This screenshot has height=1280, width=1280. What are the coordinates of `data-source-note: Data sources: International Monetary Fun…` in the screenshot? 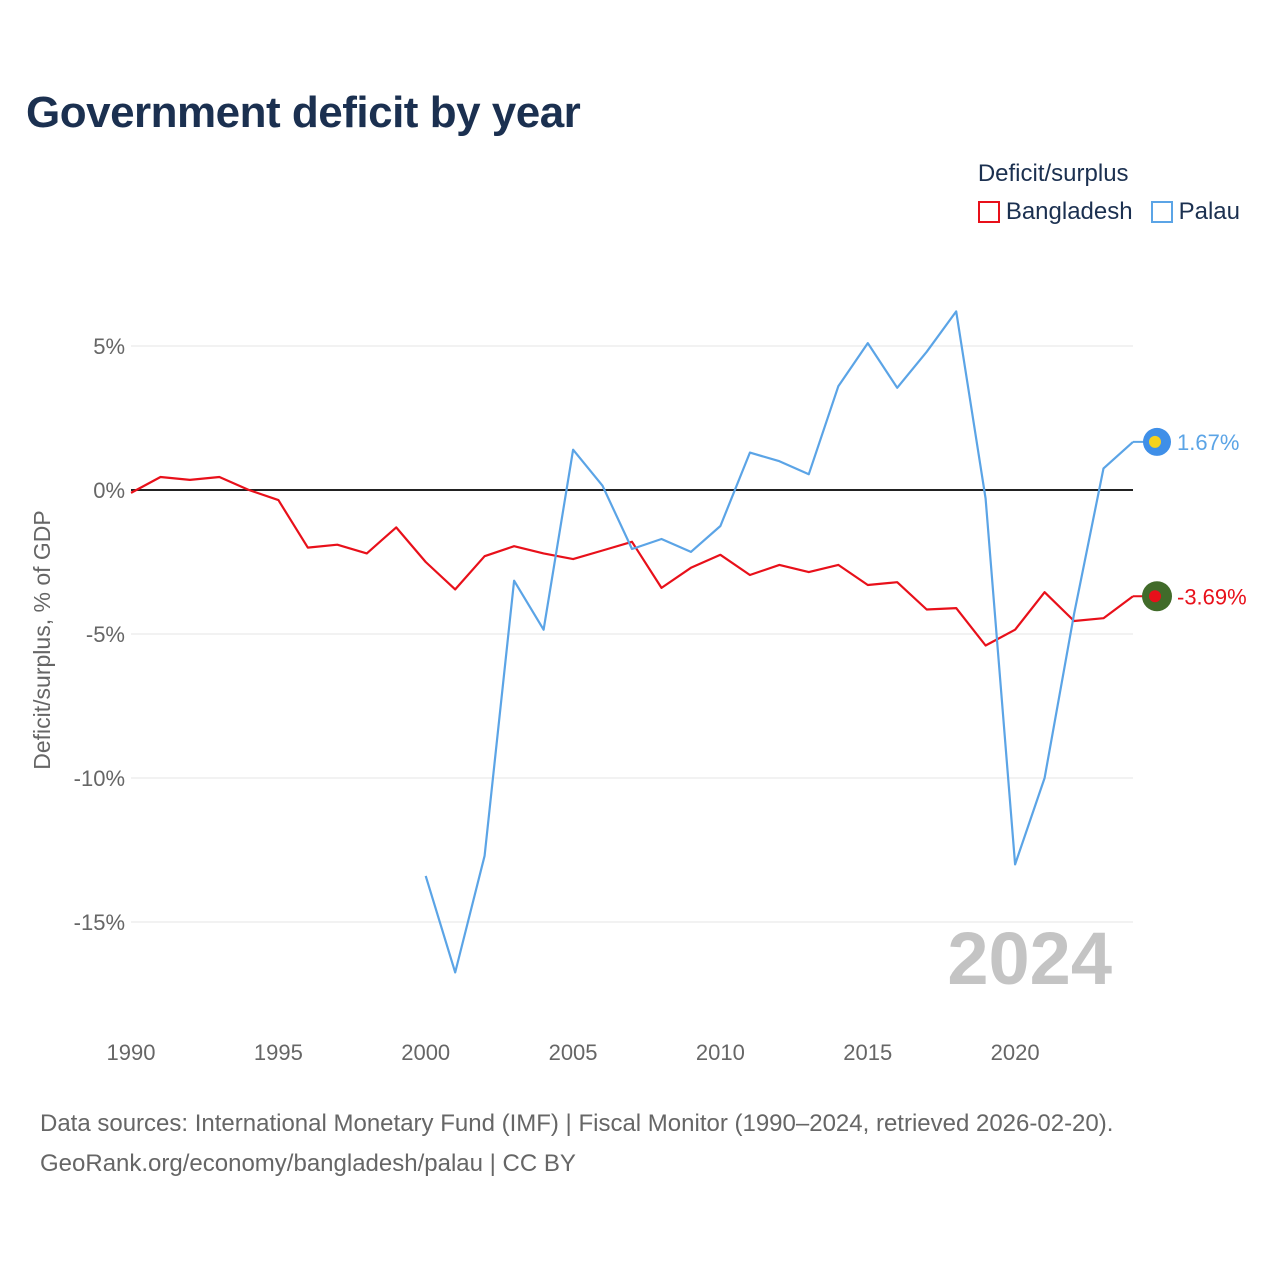 It's located at (577, 1123).